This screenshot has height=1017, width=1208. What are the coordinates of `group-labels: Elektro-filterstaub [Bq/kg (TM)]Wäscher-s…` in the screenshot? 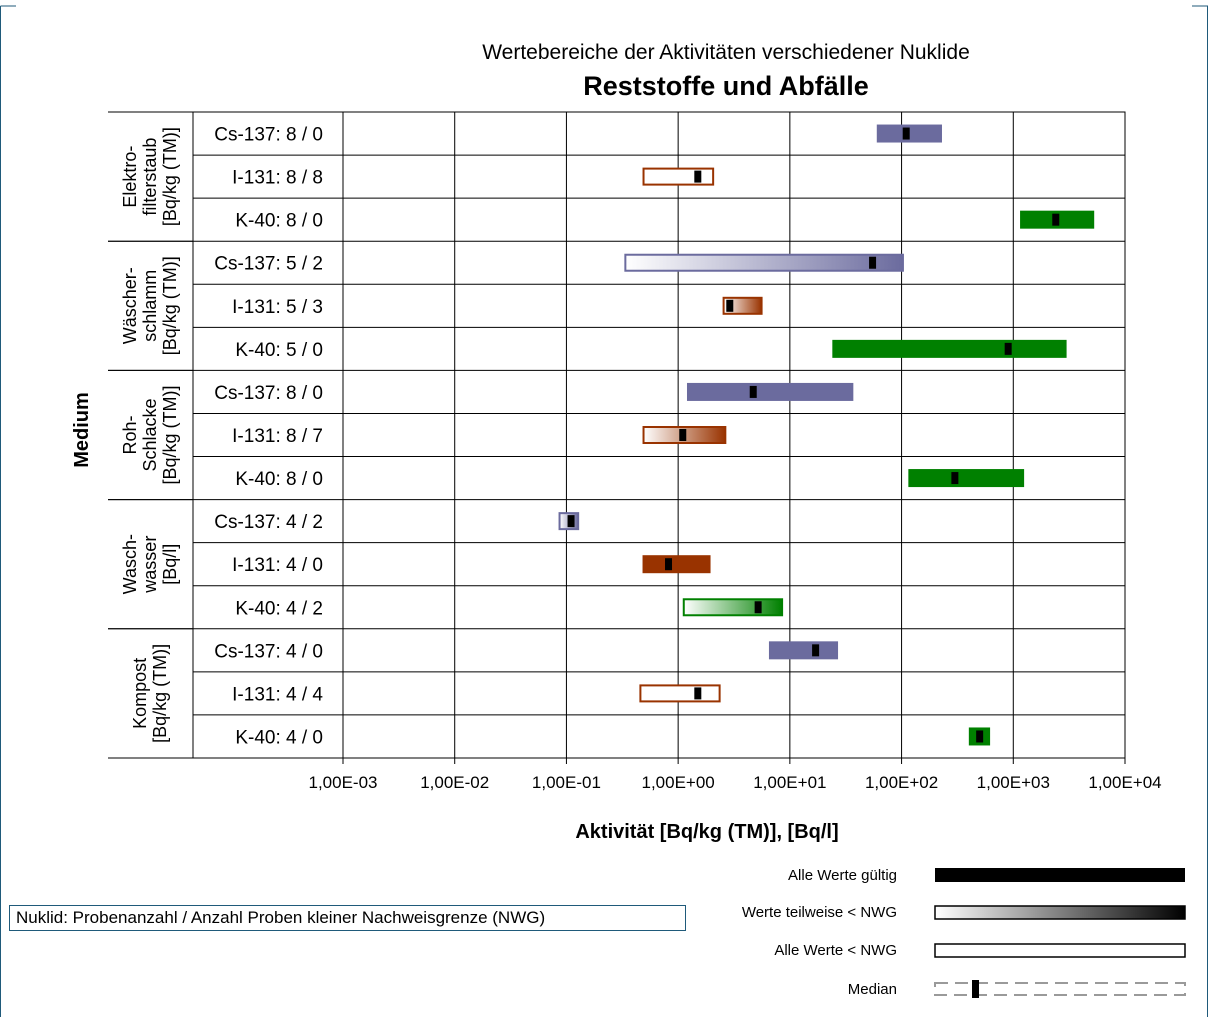 It's located at (150, 435).